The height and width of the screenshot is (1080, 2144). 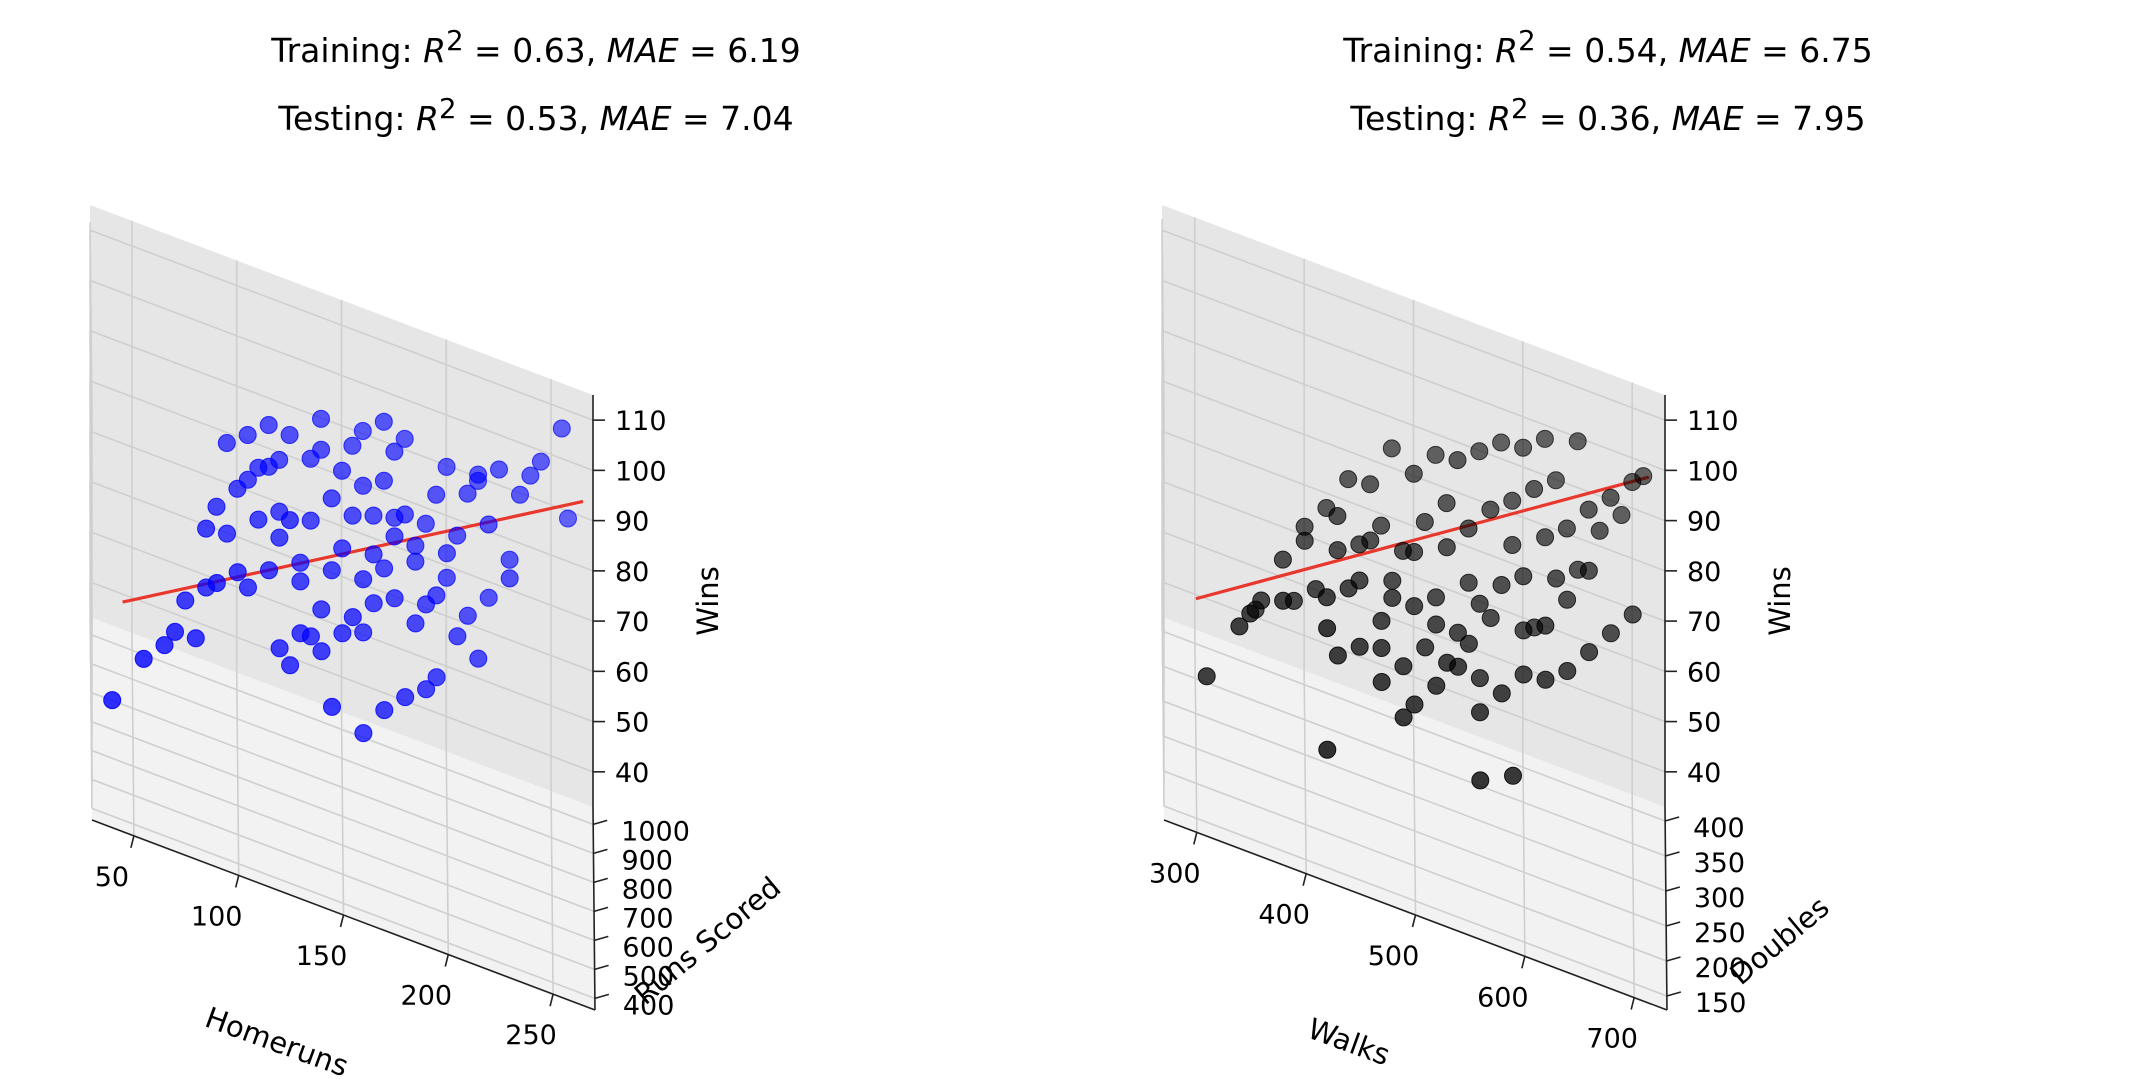 I want to click on y-tick-label: 800, so click(x=648, y=889).